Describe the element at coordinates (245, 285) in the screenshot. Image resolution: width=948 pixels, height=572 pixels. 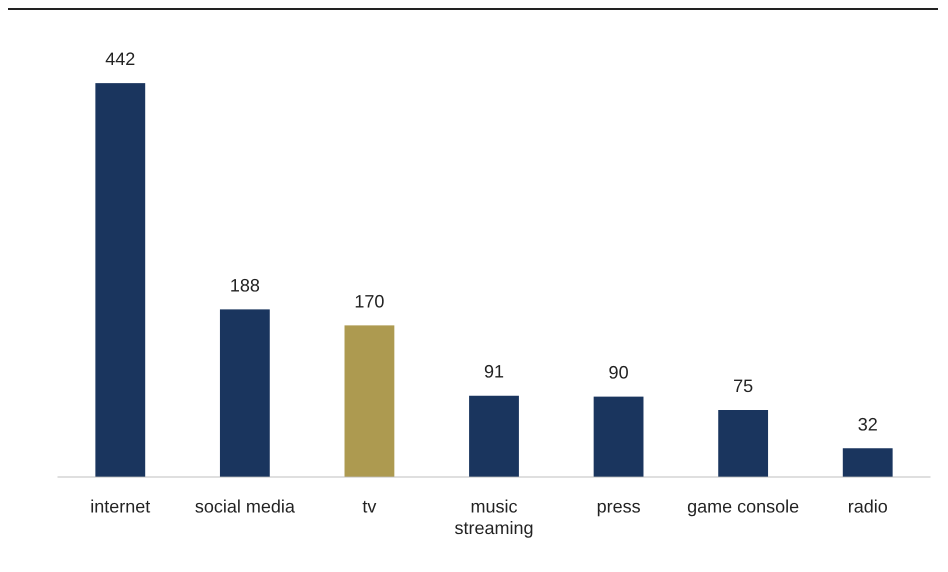
I see `data-label: 188` at that location.